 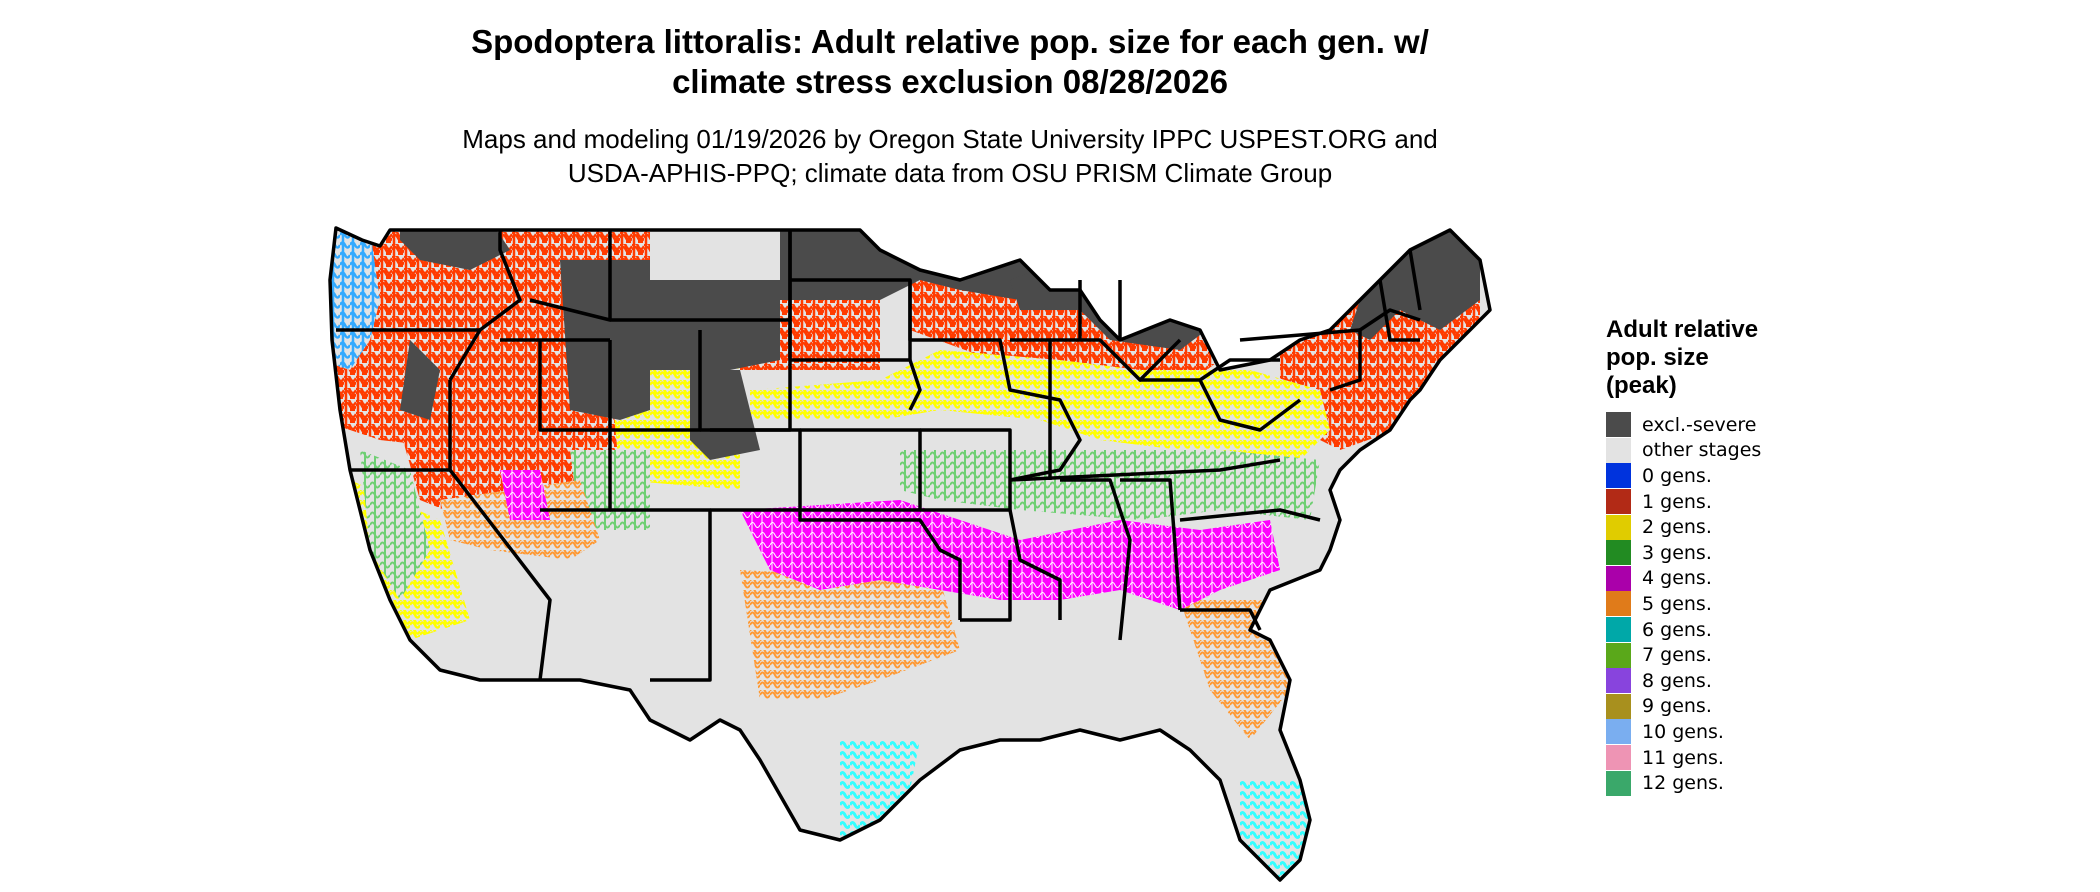 I want to click on legend-label: 4 gens., so click(x=1677, y=578).